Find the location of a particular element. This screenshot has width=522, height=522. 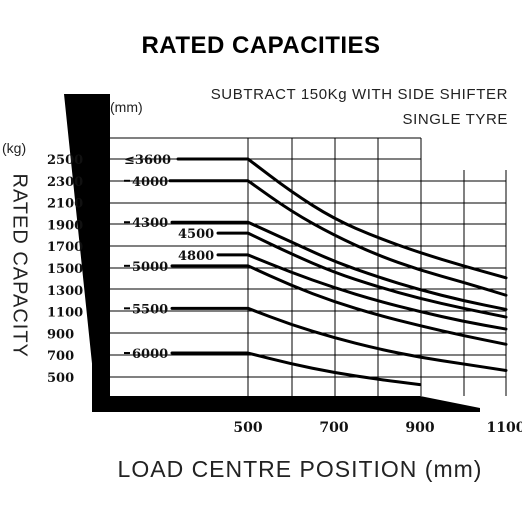

y-tick-label: 1900 is located at coordinates (65, 225).